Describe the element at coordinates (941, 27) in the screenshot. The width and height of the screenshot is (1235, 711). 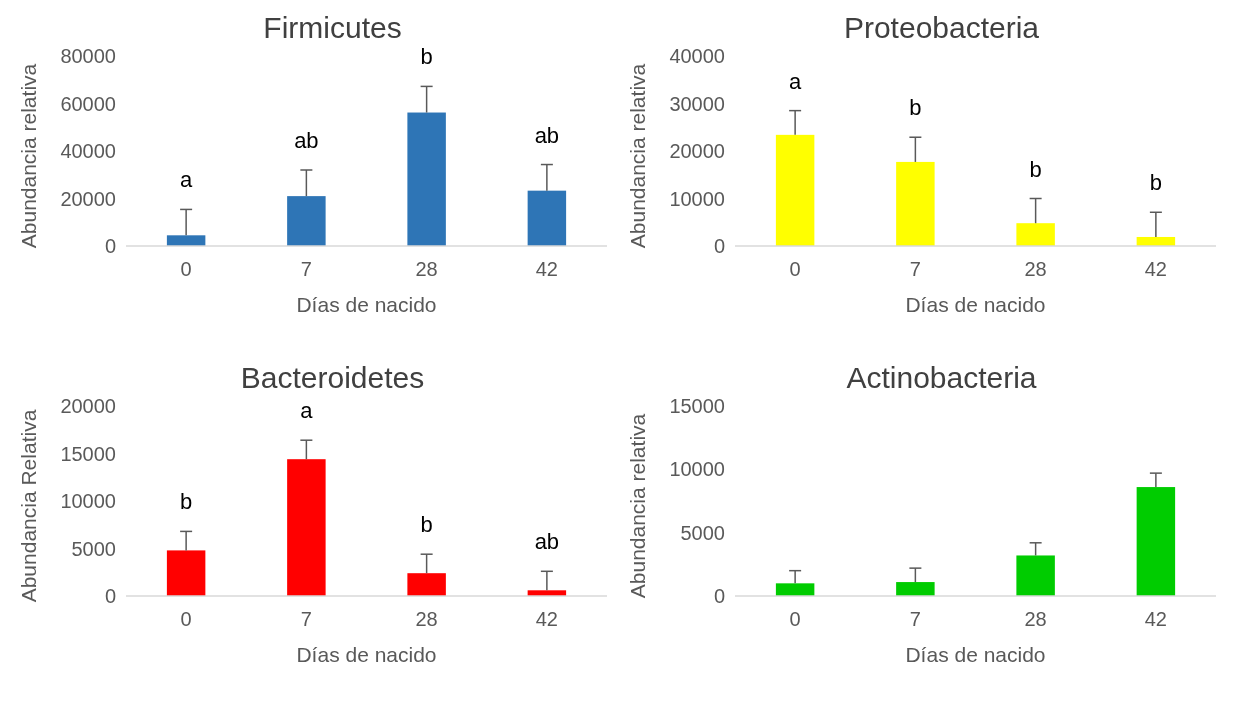
I see `chart-title: Proteobacteria` at that location.